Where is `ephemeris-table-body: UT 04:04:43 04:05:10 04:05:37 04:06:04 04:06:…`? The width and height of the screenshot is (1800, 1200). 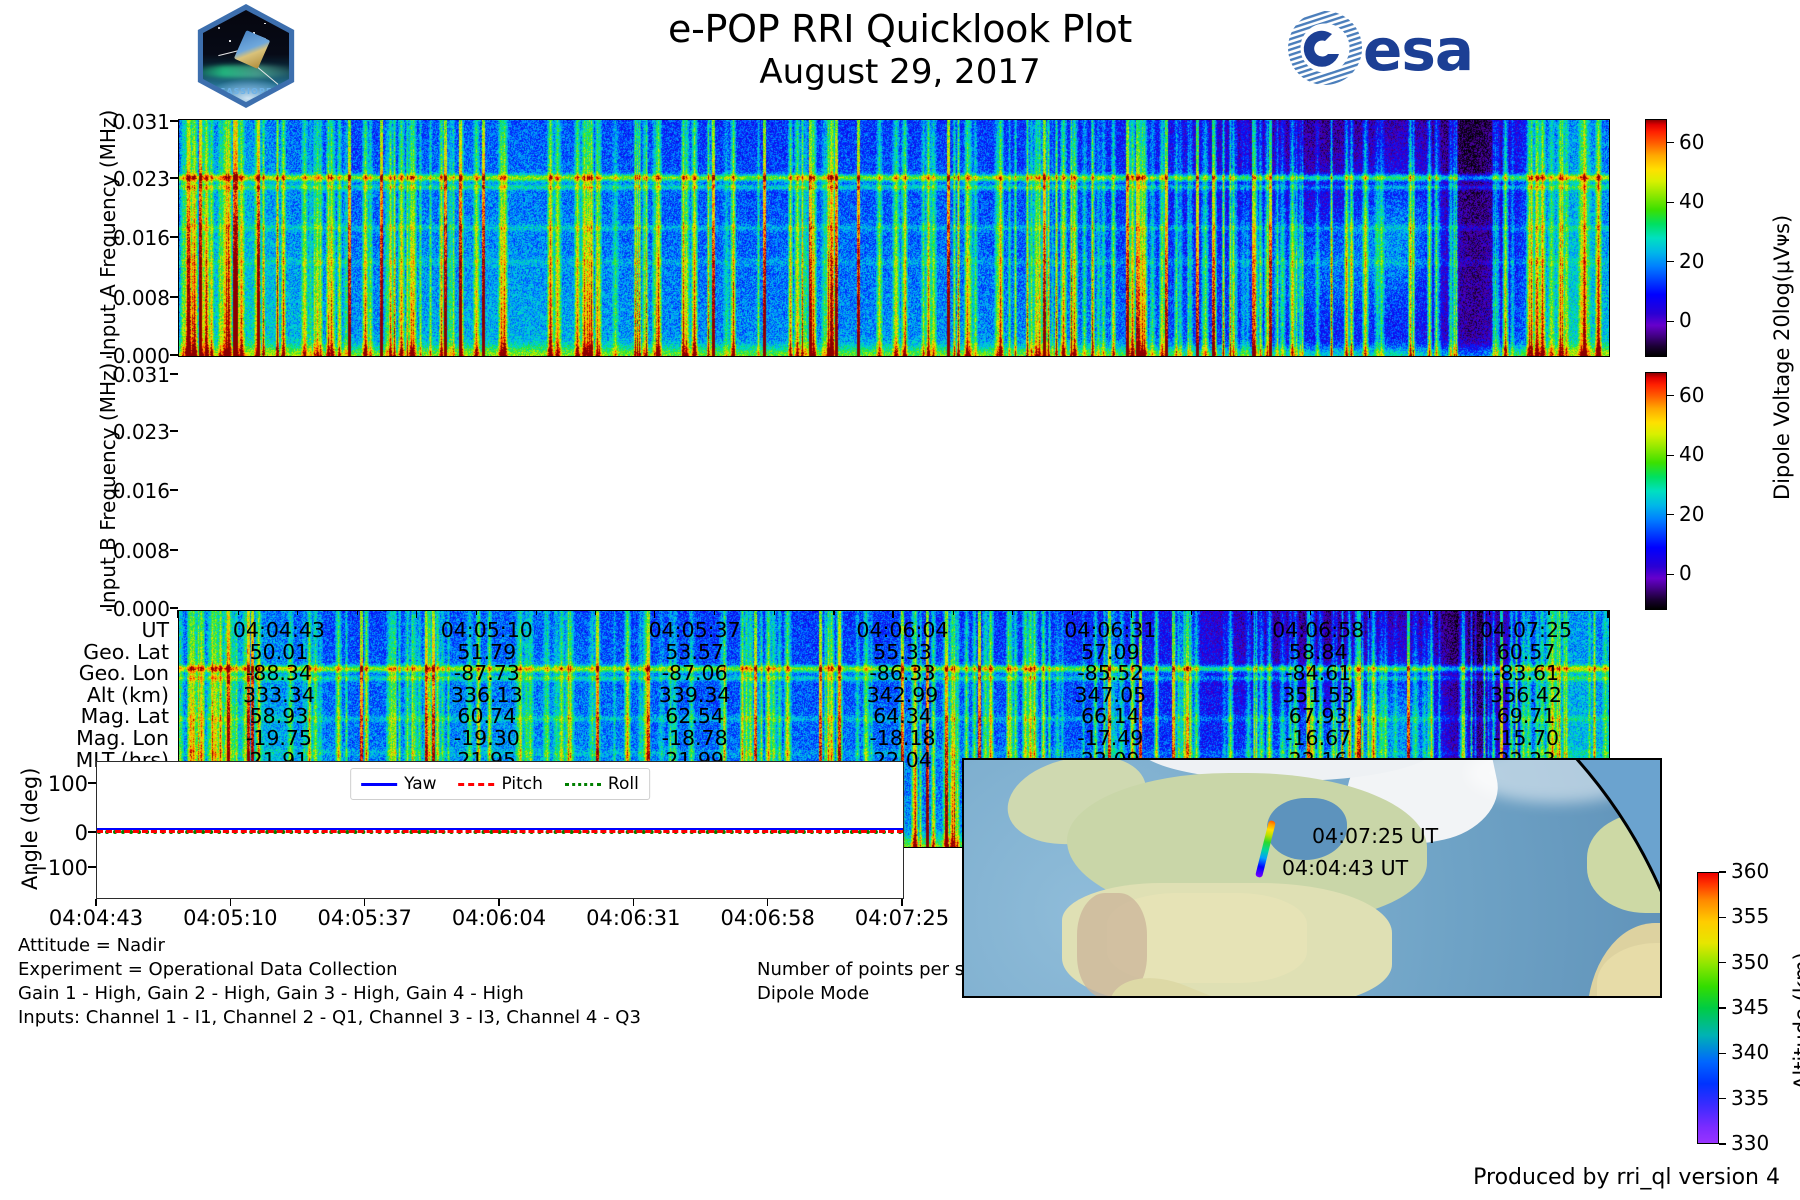
ephemeris-table-body: UT 04:04:43 04:05:10 04:05:37 04:06:04 04:06:… is located at coordinates (815, 694).